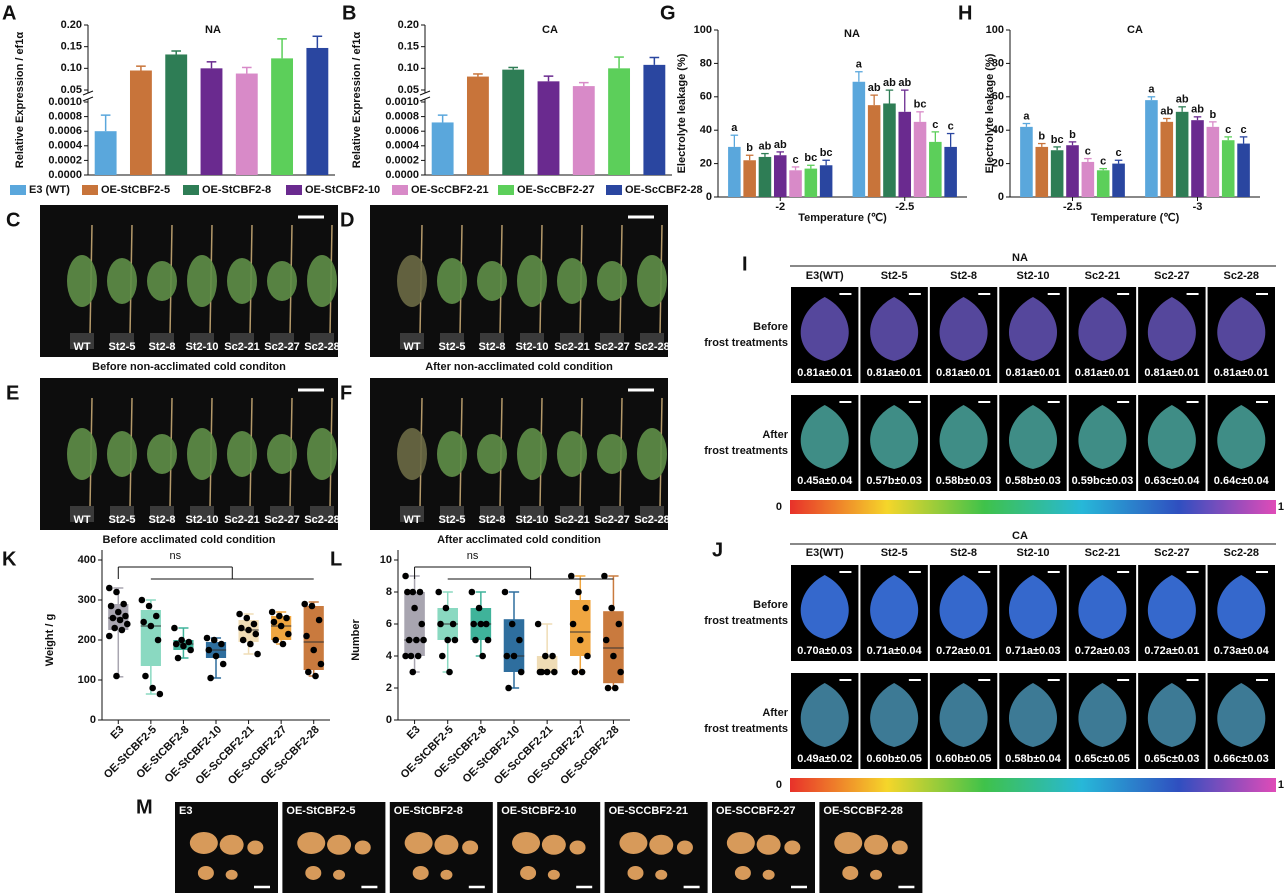 The width and height of the screenshot is (1284, 895). I want to click on tuber-label: OE-SCCBF2-28, so click(862, 811).